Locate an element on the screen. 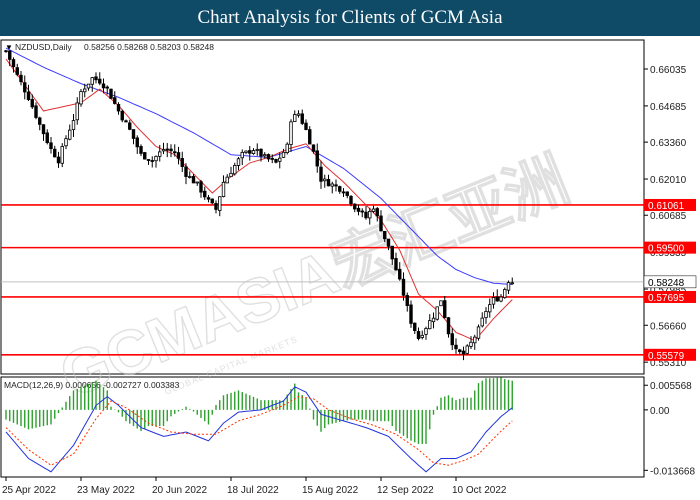 This screenshot has height=500, width=700. current-price-box is located at coordinates (670, 282).